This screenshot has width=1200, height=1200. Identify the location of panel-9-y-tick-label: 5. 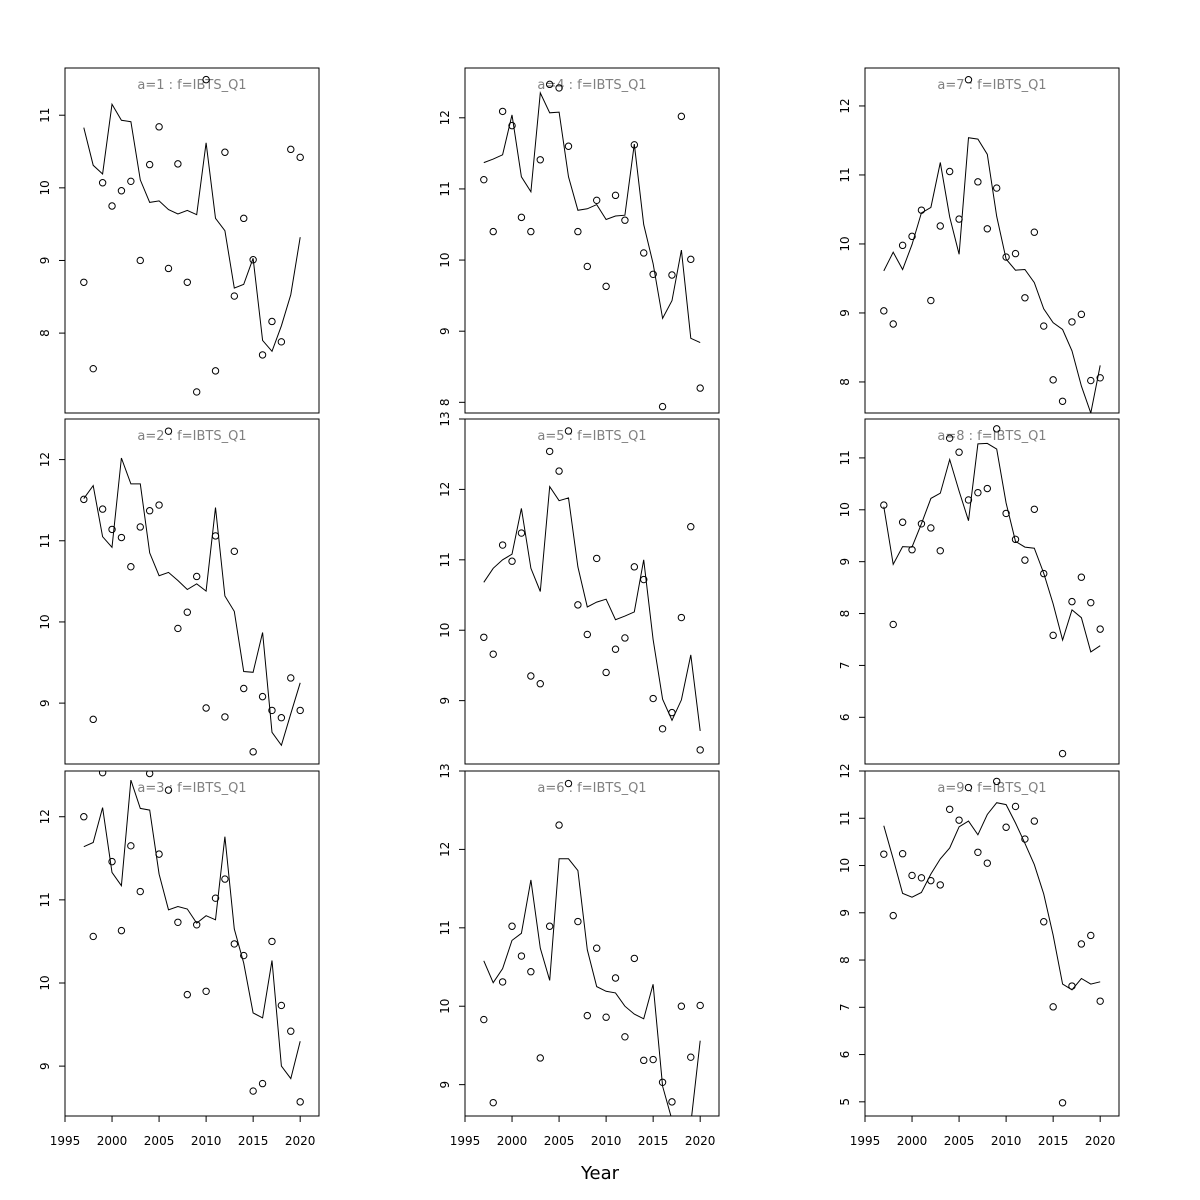
(845, 1102).